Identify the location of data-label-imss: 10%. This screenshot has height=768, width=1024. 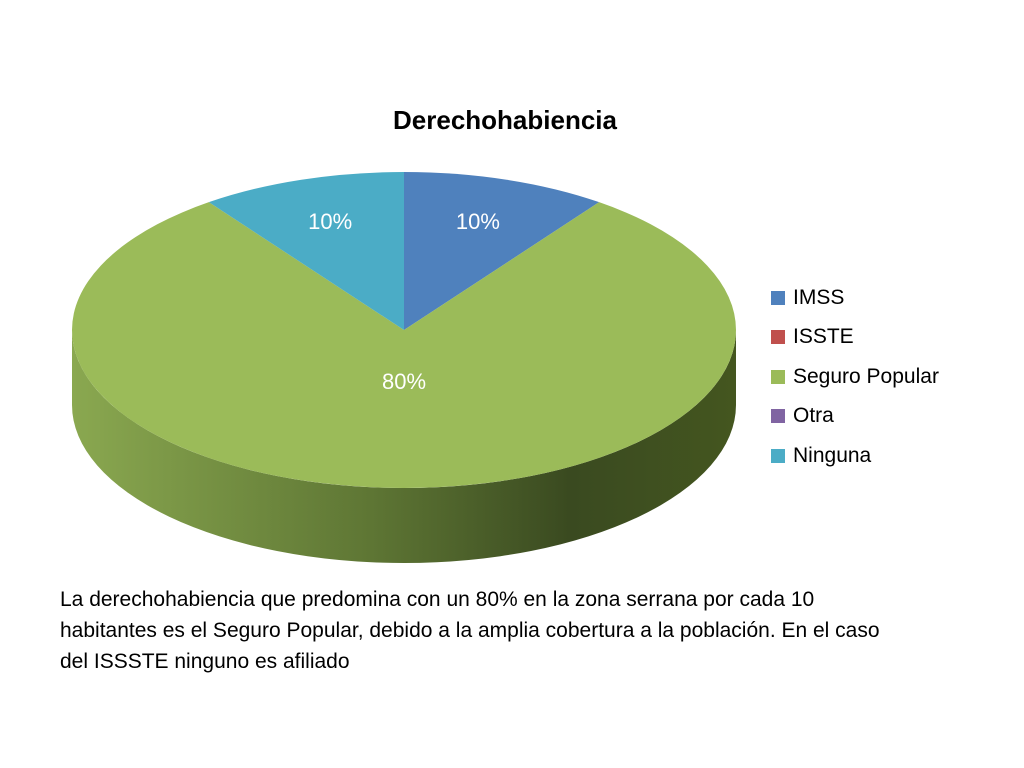
(478, 221).